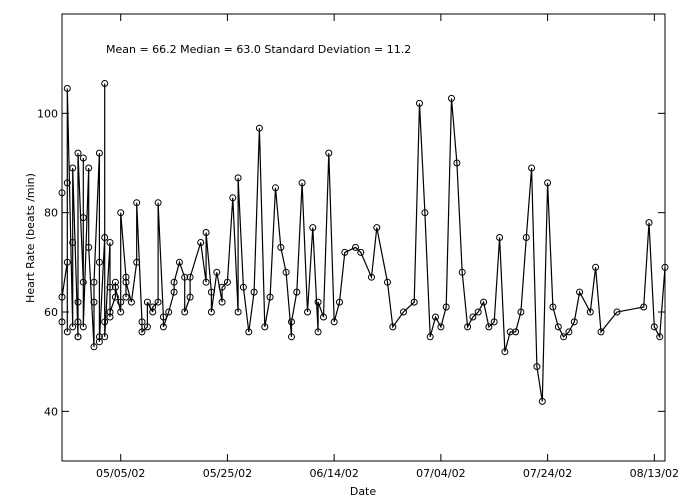 This screenshot has width=684, height=504. I want to click on x-tick-label: 07/24/02, so click(547, 473).